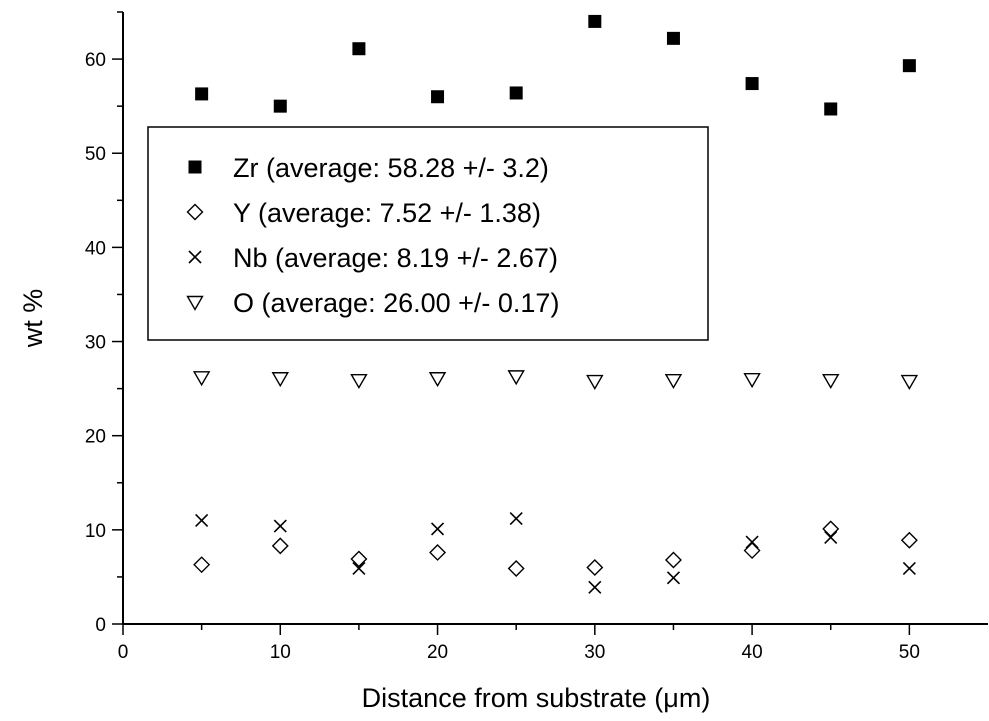 The width and height of the screenshot is (989, 721). I want to click on legend-item-o: O (average: 26.00 +/- 0.17), so click(372, 303).